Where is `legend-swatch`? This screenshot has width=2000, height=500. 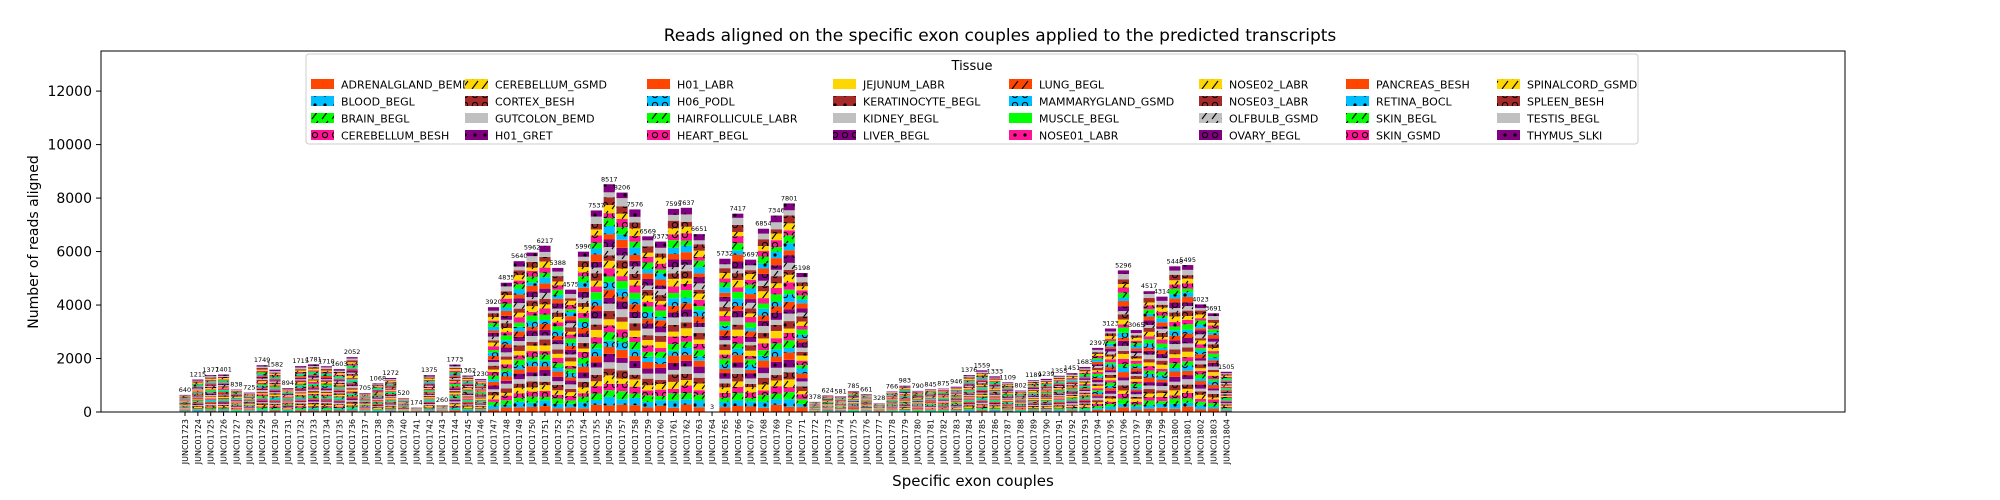
legend-swatch is located at coordinates (1210, 135).